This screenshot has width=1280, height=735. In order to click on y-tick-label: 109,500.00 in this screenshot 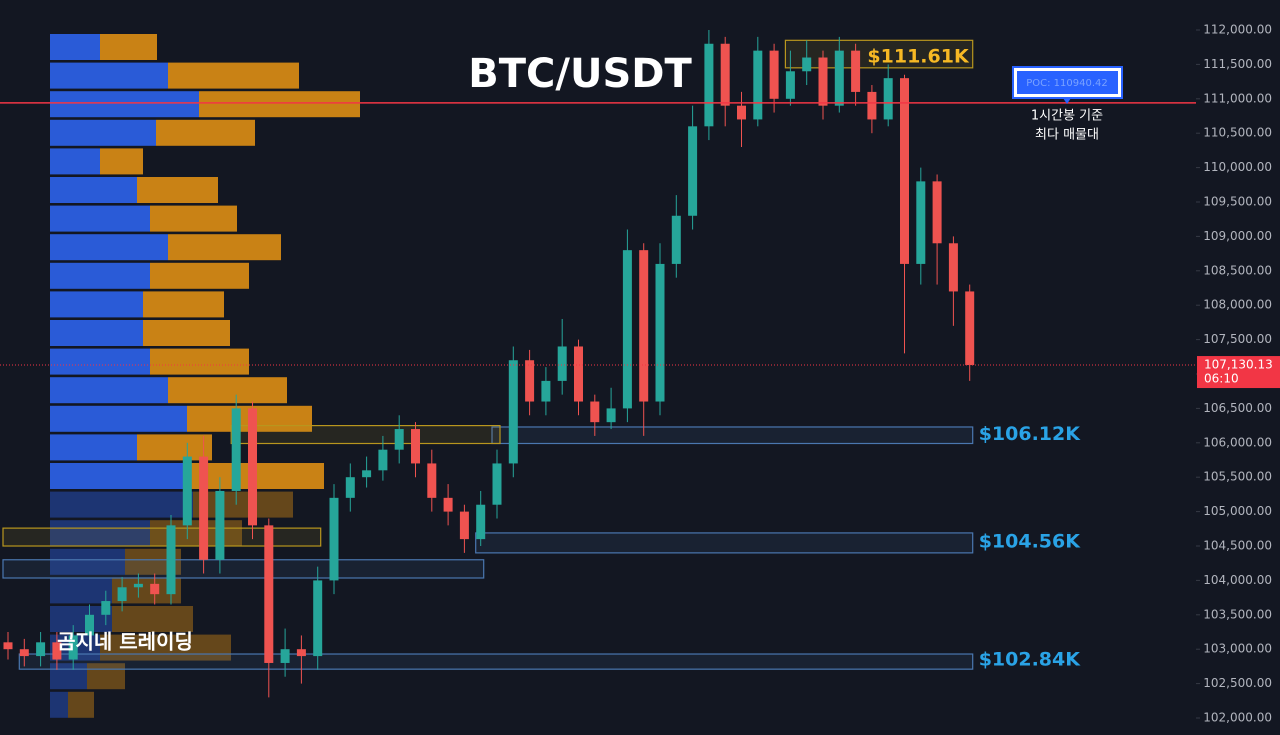, I will do `click(1237, 201)`.